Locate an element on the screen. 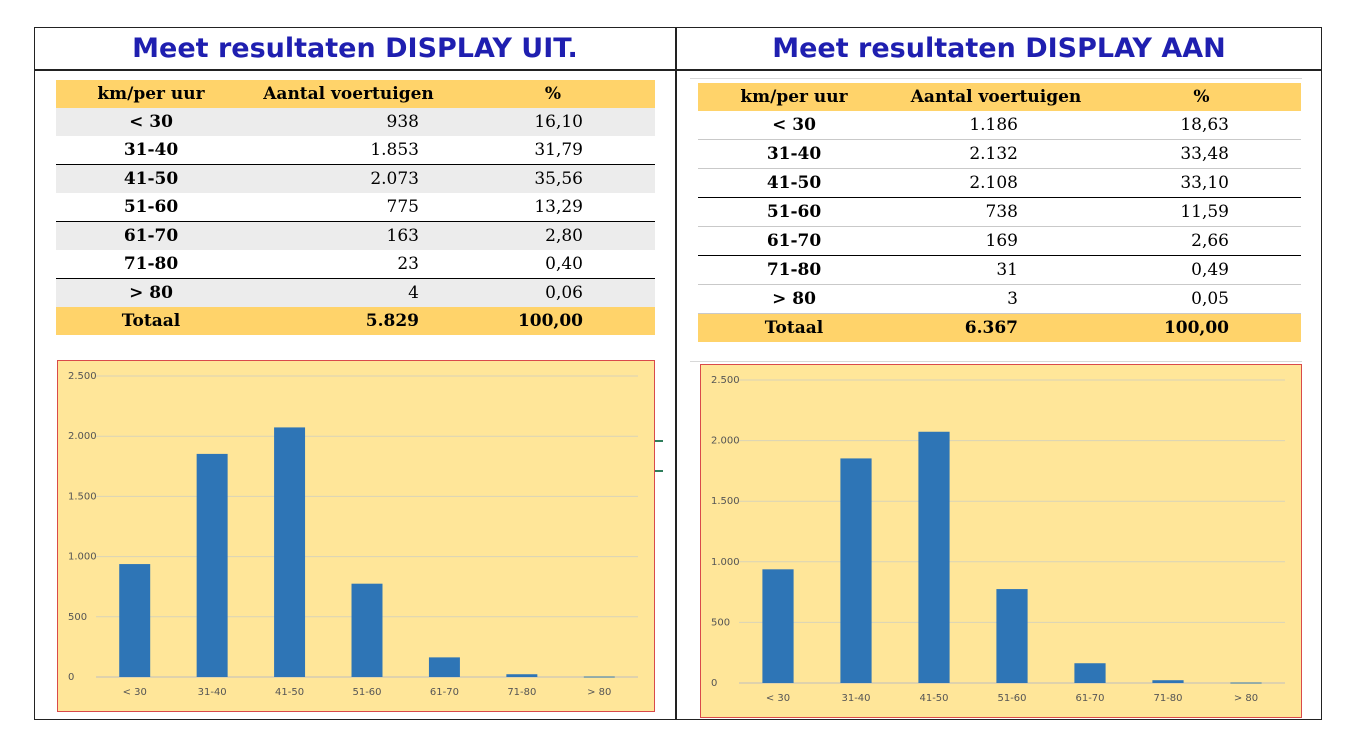 The width and height of the screenshot is (1353, 752). cell-count: 775 is located at coordinates (348, 207).